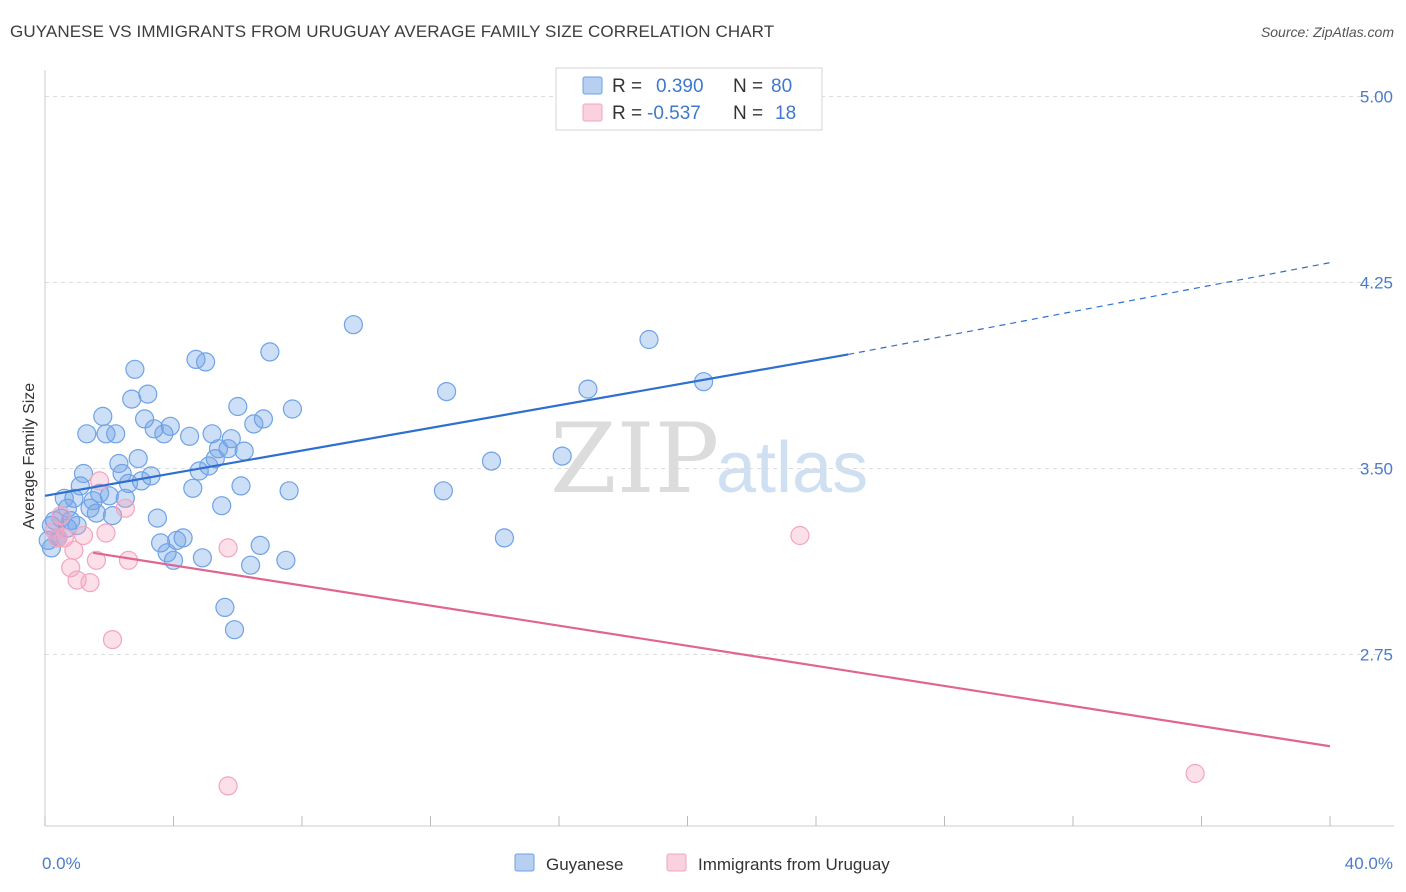 Image resolution: width=1406 pixels, height=892 pixels. What do you see at coordinates (627, 113) in the screenshot?
I see `legend-r-label-uruguay: R =` at bounding box center [627, 113].